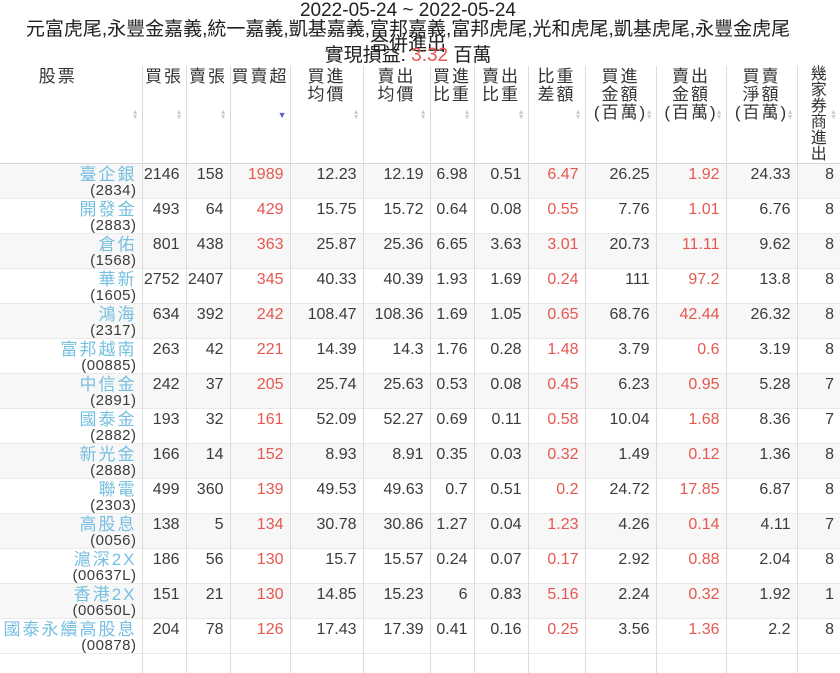 This screenshot has width=840, height=673. What do you see at coordinates (396, 636) in the screenshot?
I see `cell-avg_sell_price: 17.39` at bounding box center [396, 636].